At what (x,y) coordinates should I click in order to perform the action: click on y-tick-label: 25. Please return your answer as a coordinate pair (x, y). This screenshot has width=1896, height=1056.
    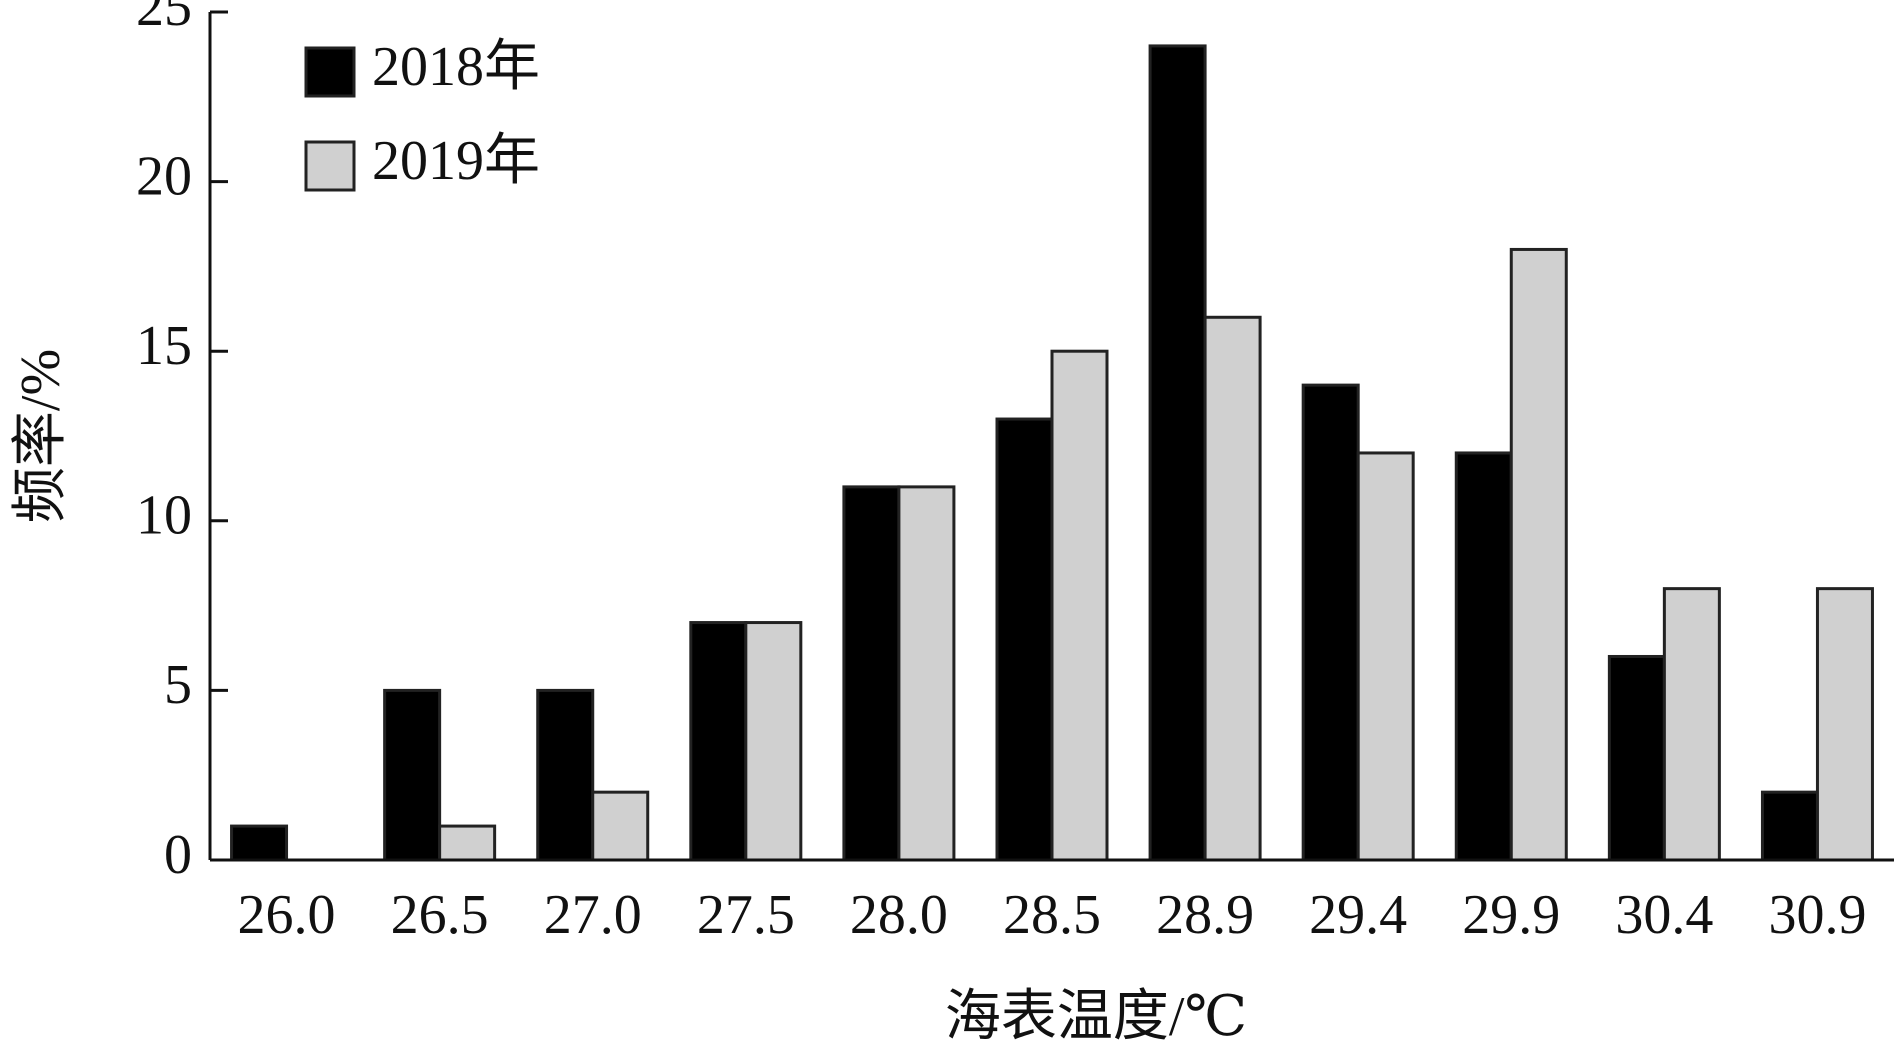
    Looking at the image, I should click on (164, 19).